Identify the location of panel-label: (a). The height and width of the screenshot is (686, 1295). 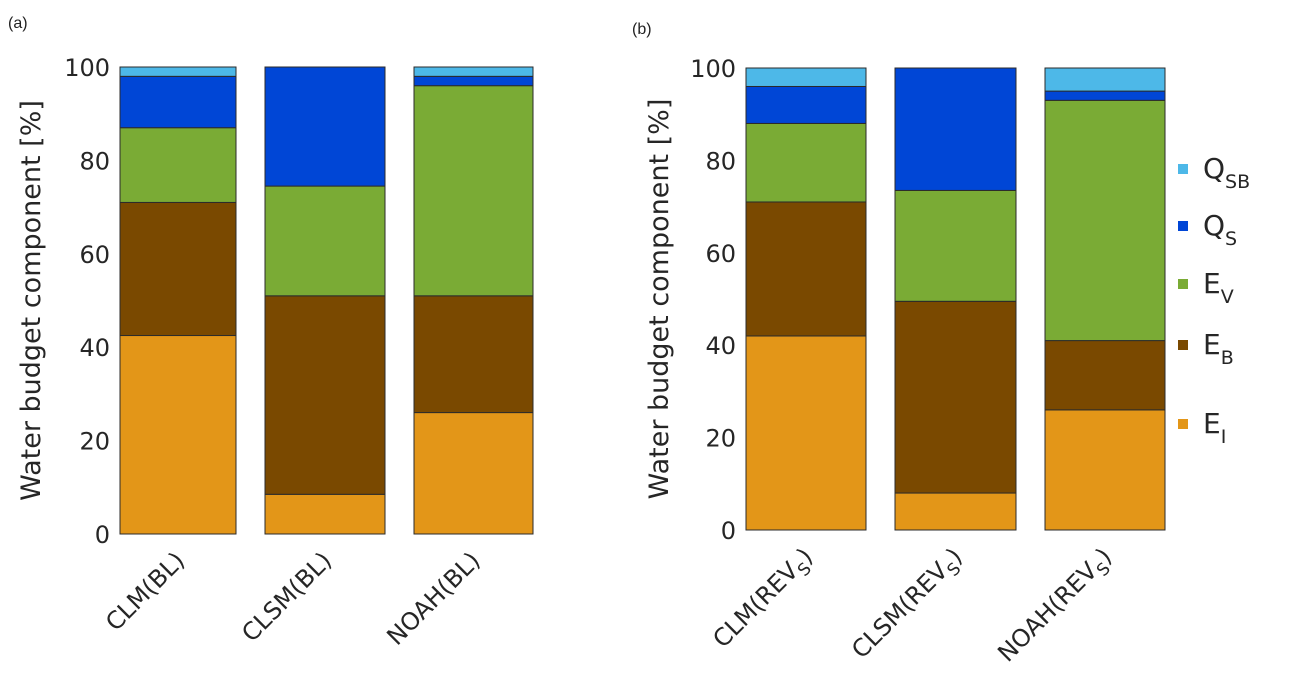
(18, 23).